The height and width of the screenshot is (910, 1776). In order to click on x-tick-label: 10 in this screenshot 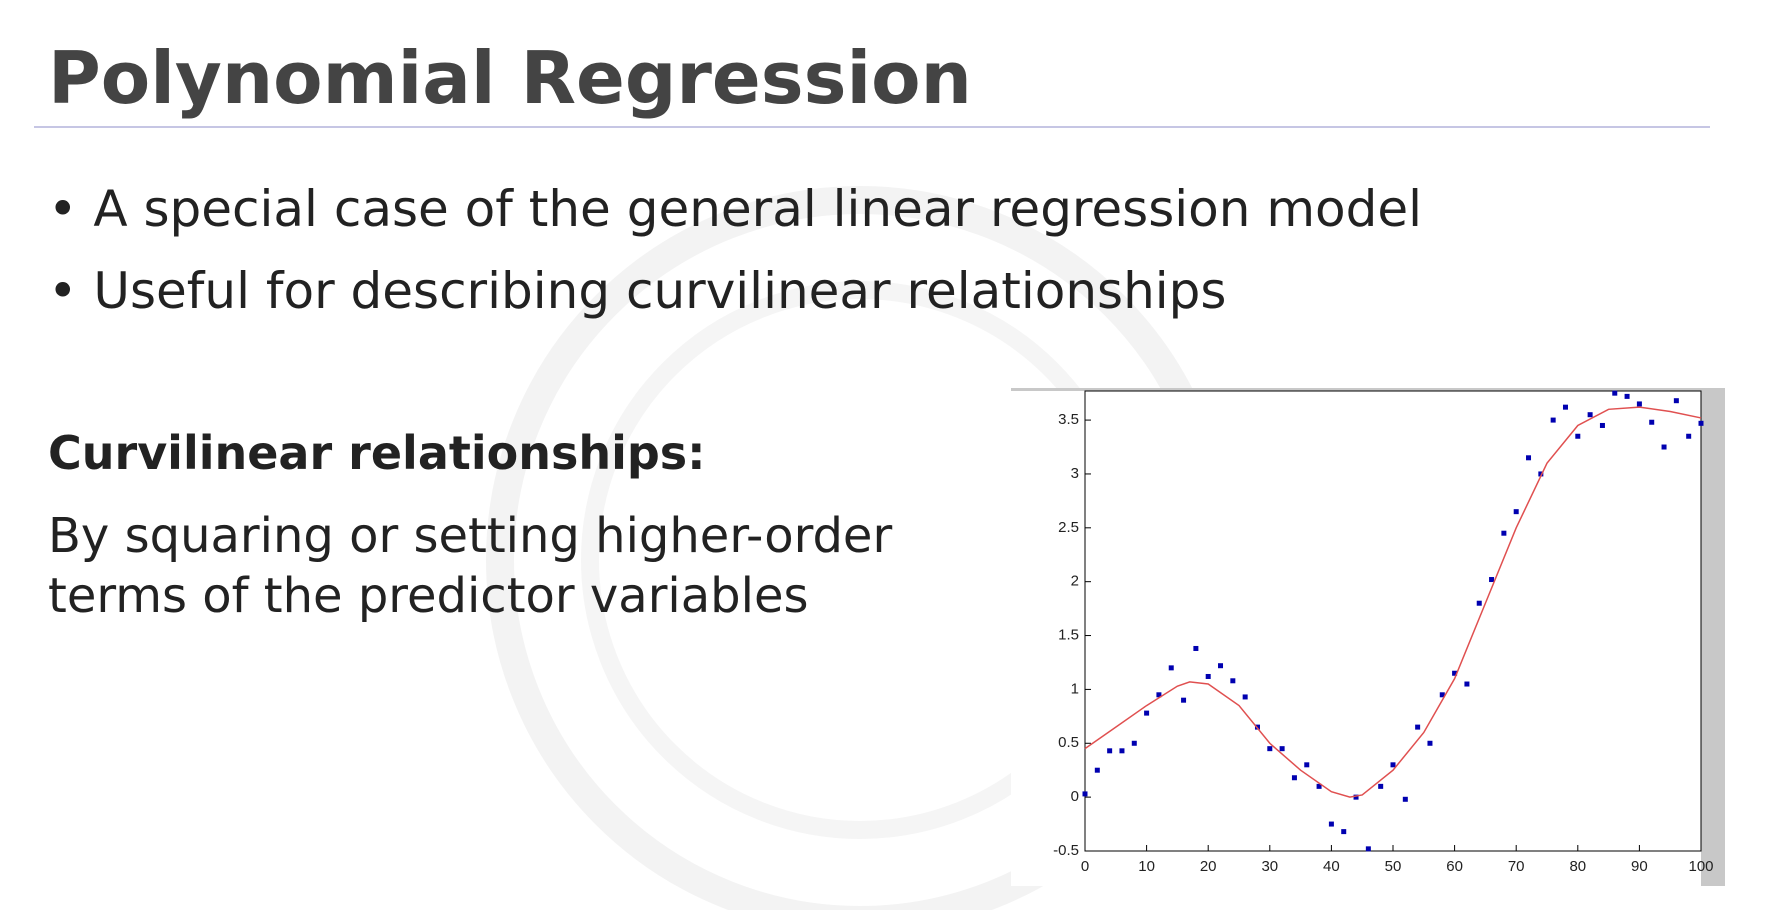, I will do `click(1146, 866)`.